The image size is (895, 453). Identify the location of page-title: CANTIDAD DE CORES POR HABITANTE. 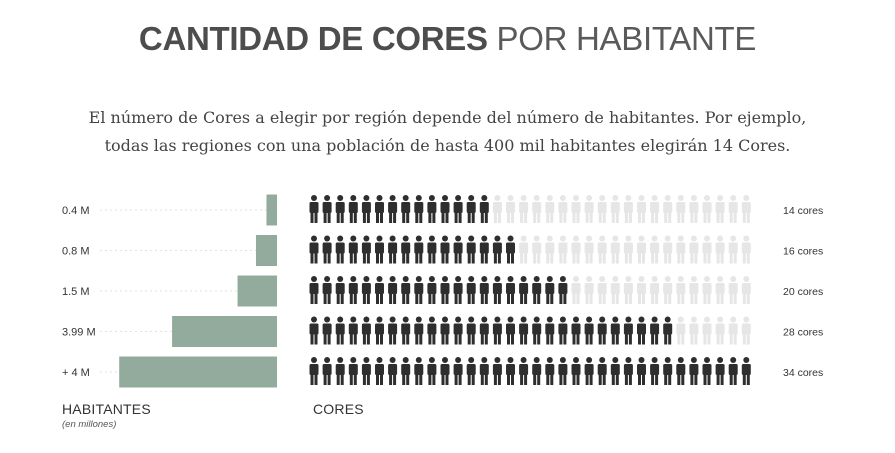
(447, 39).